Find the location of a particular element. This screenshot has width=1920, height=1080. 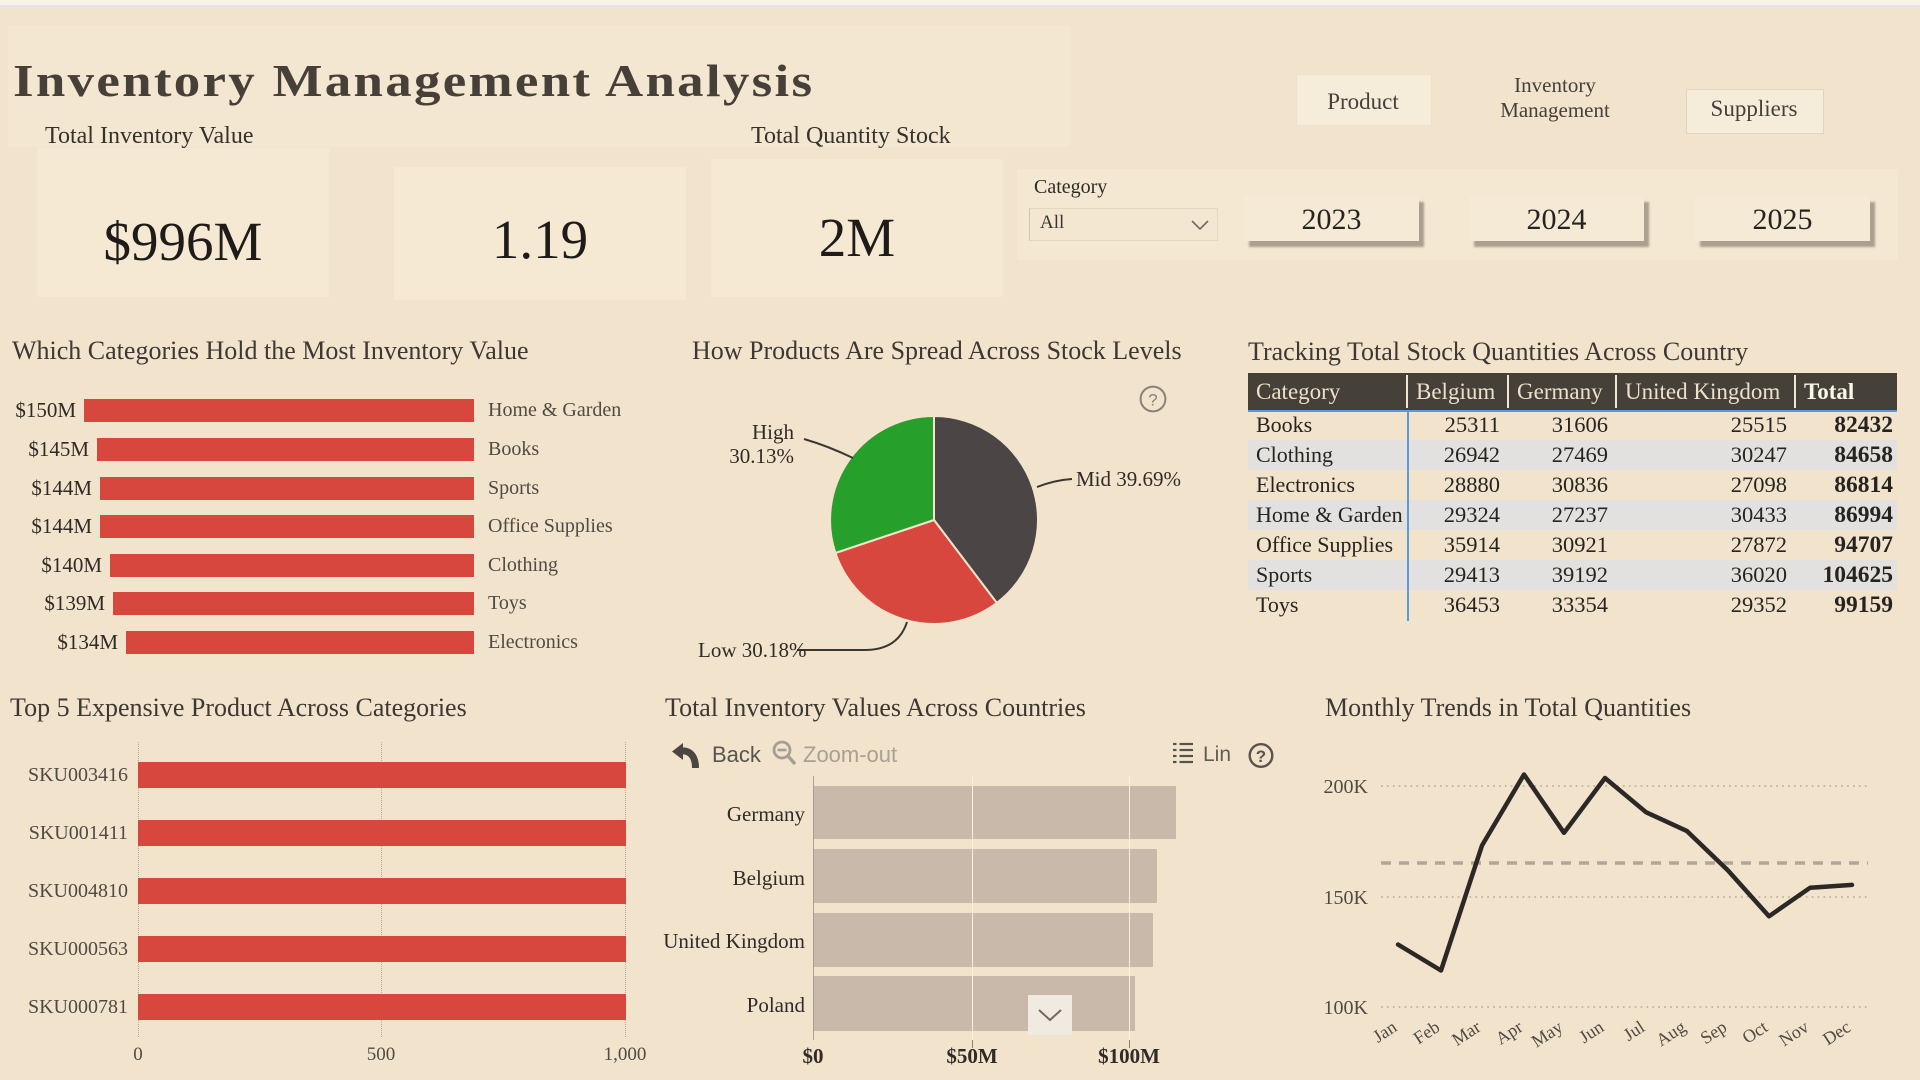

svg-text: May is located at coordinates (1547, 1034).